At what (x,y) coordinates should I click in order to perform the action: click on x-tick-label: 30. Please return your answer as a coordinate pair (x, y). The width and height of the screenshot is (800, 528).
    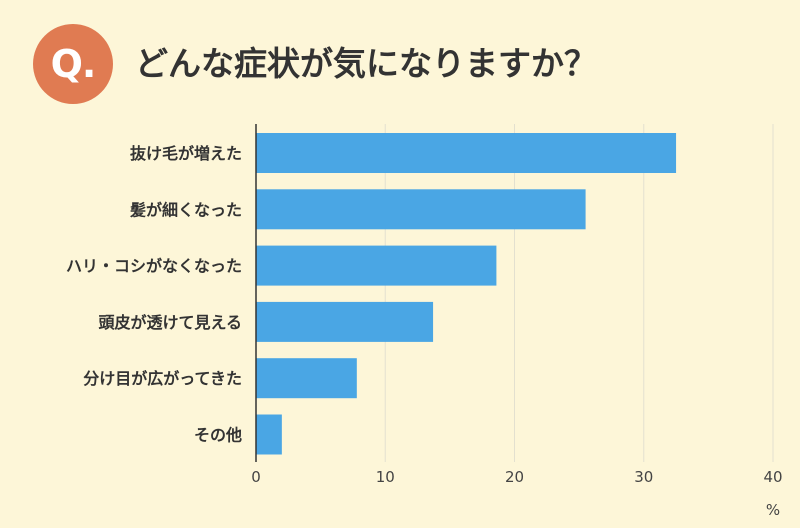
    Looking at the image, I should click on (643, 477).